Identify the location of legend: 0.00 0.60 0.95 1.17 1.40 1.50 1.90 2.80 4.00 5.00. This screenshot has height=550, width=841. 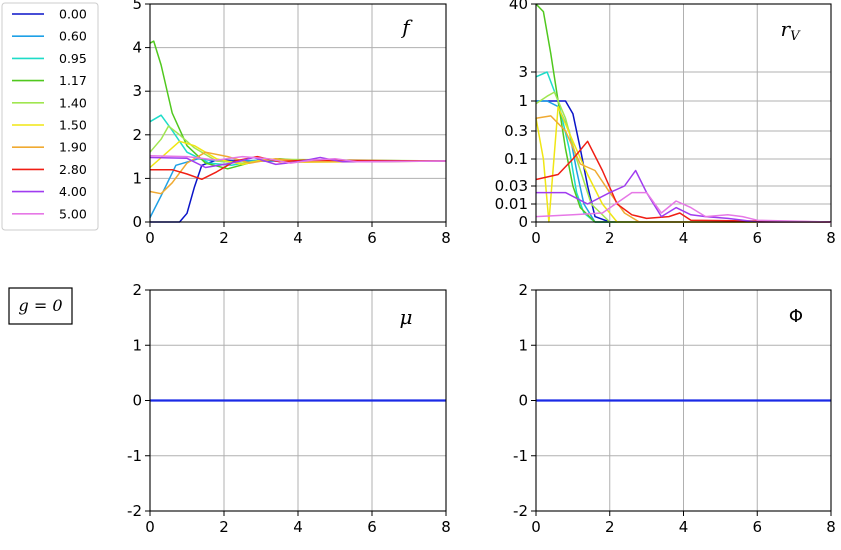
(50, 116).